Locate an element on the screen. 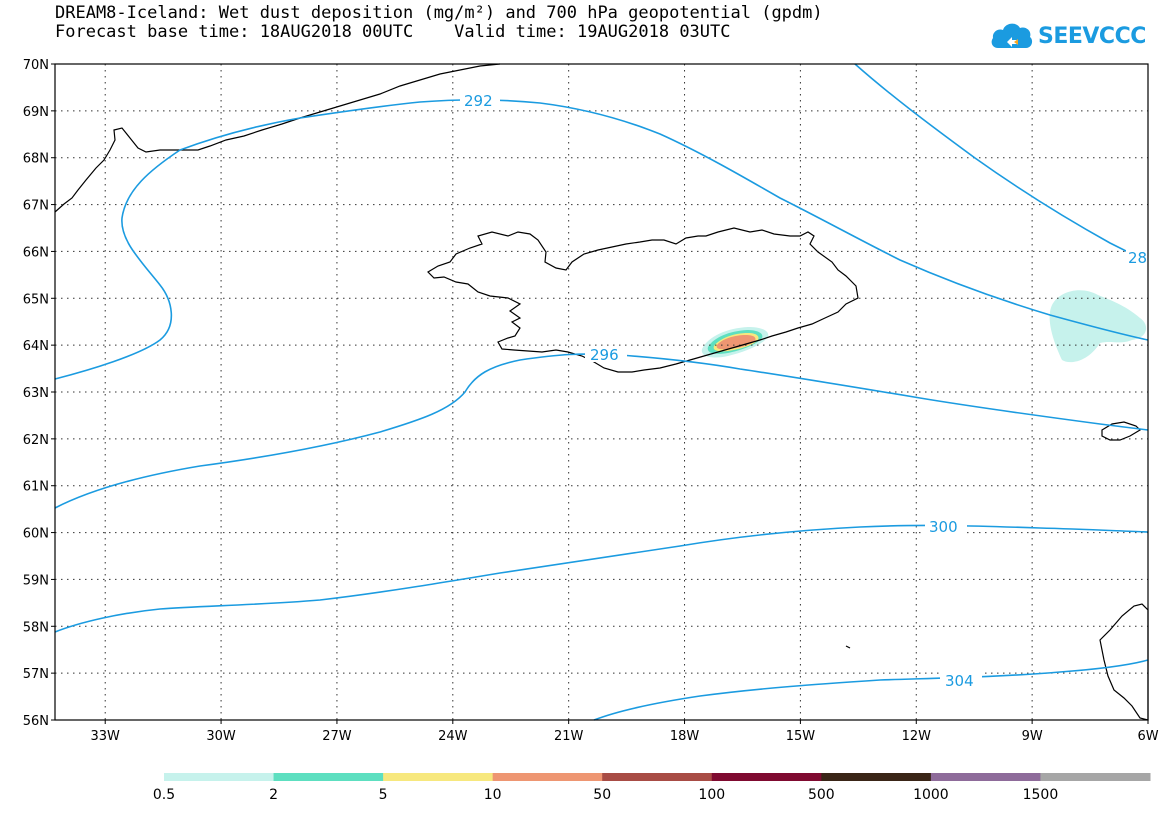 The width and height of the screenshot is (1175, 815). longitude-label: 15W is located at coordinates (801, 736).